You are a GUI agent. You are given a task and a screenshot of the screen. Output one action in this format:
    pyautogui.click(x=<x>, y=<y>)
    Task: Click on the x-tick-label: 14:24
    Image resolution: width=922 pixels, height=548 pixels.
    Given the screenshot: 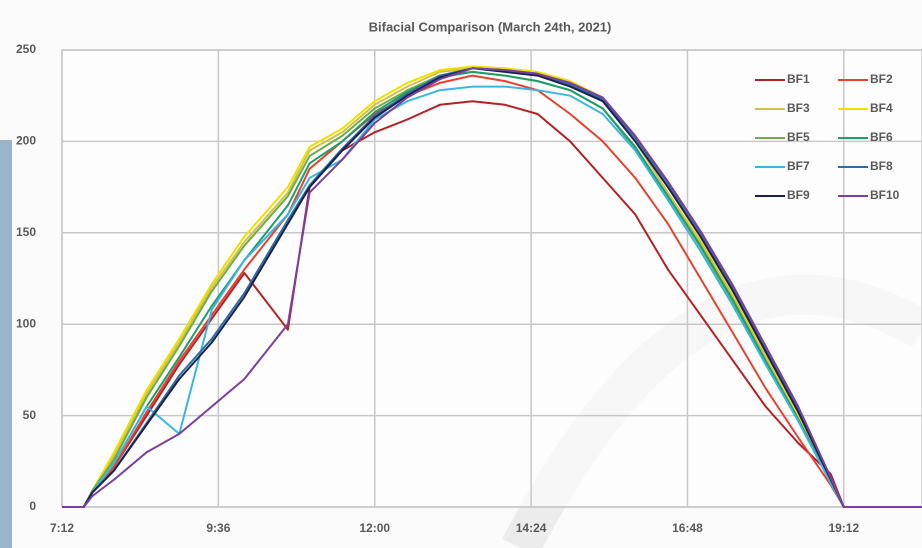 What is the action you would take?
    pyautogui.click(x=531, y=528)
    